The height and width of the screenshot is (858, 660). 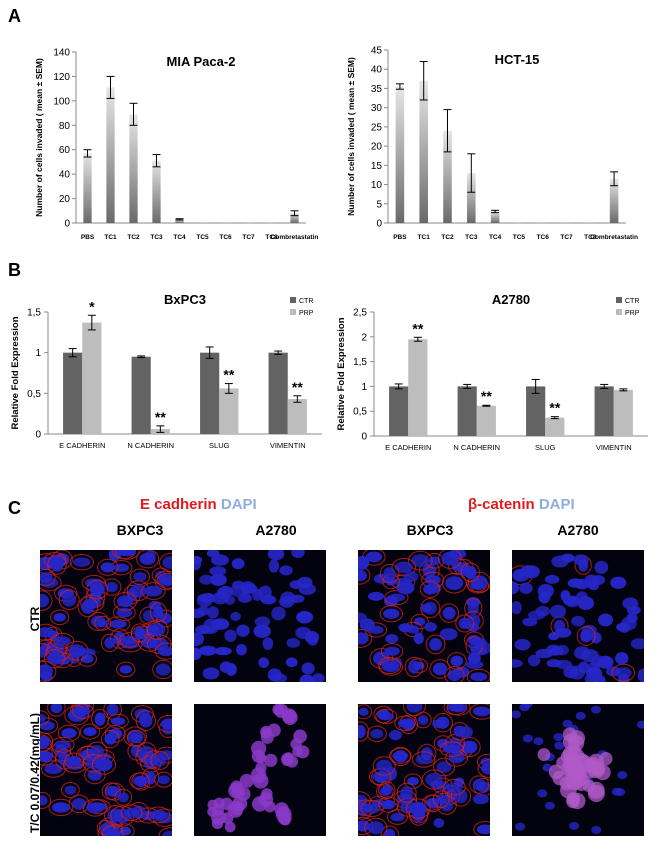 What do you see at coordinates (377, 147) in the screenshot?
I see `y-tick-label: 20` at bounding box center [377, 147].